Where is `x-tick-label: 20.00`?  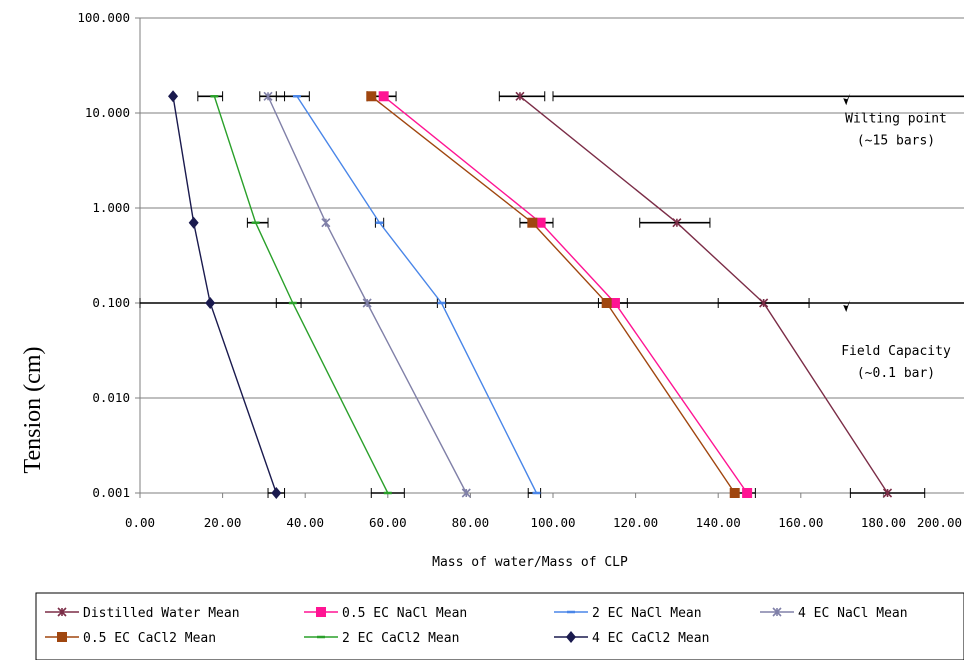 x-tick-label: 20.00 is located at coordinates (223, 522).